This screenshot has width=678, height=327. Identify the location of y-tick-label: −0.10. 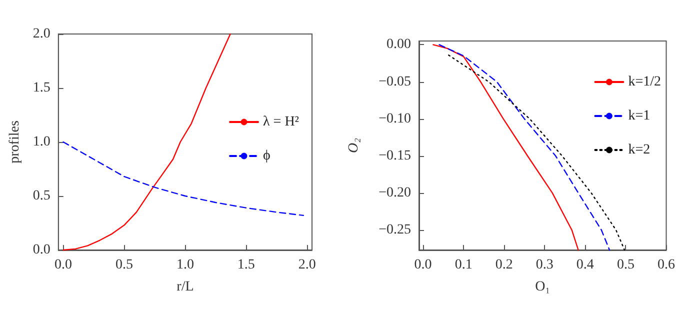
(394, 118).